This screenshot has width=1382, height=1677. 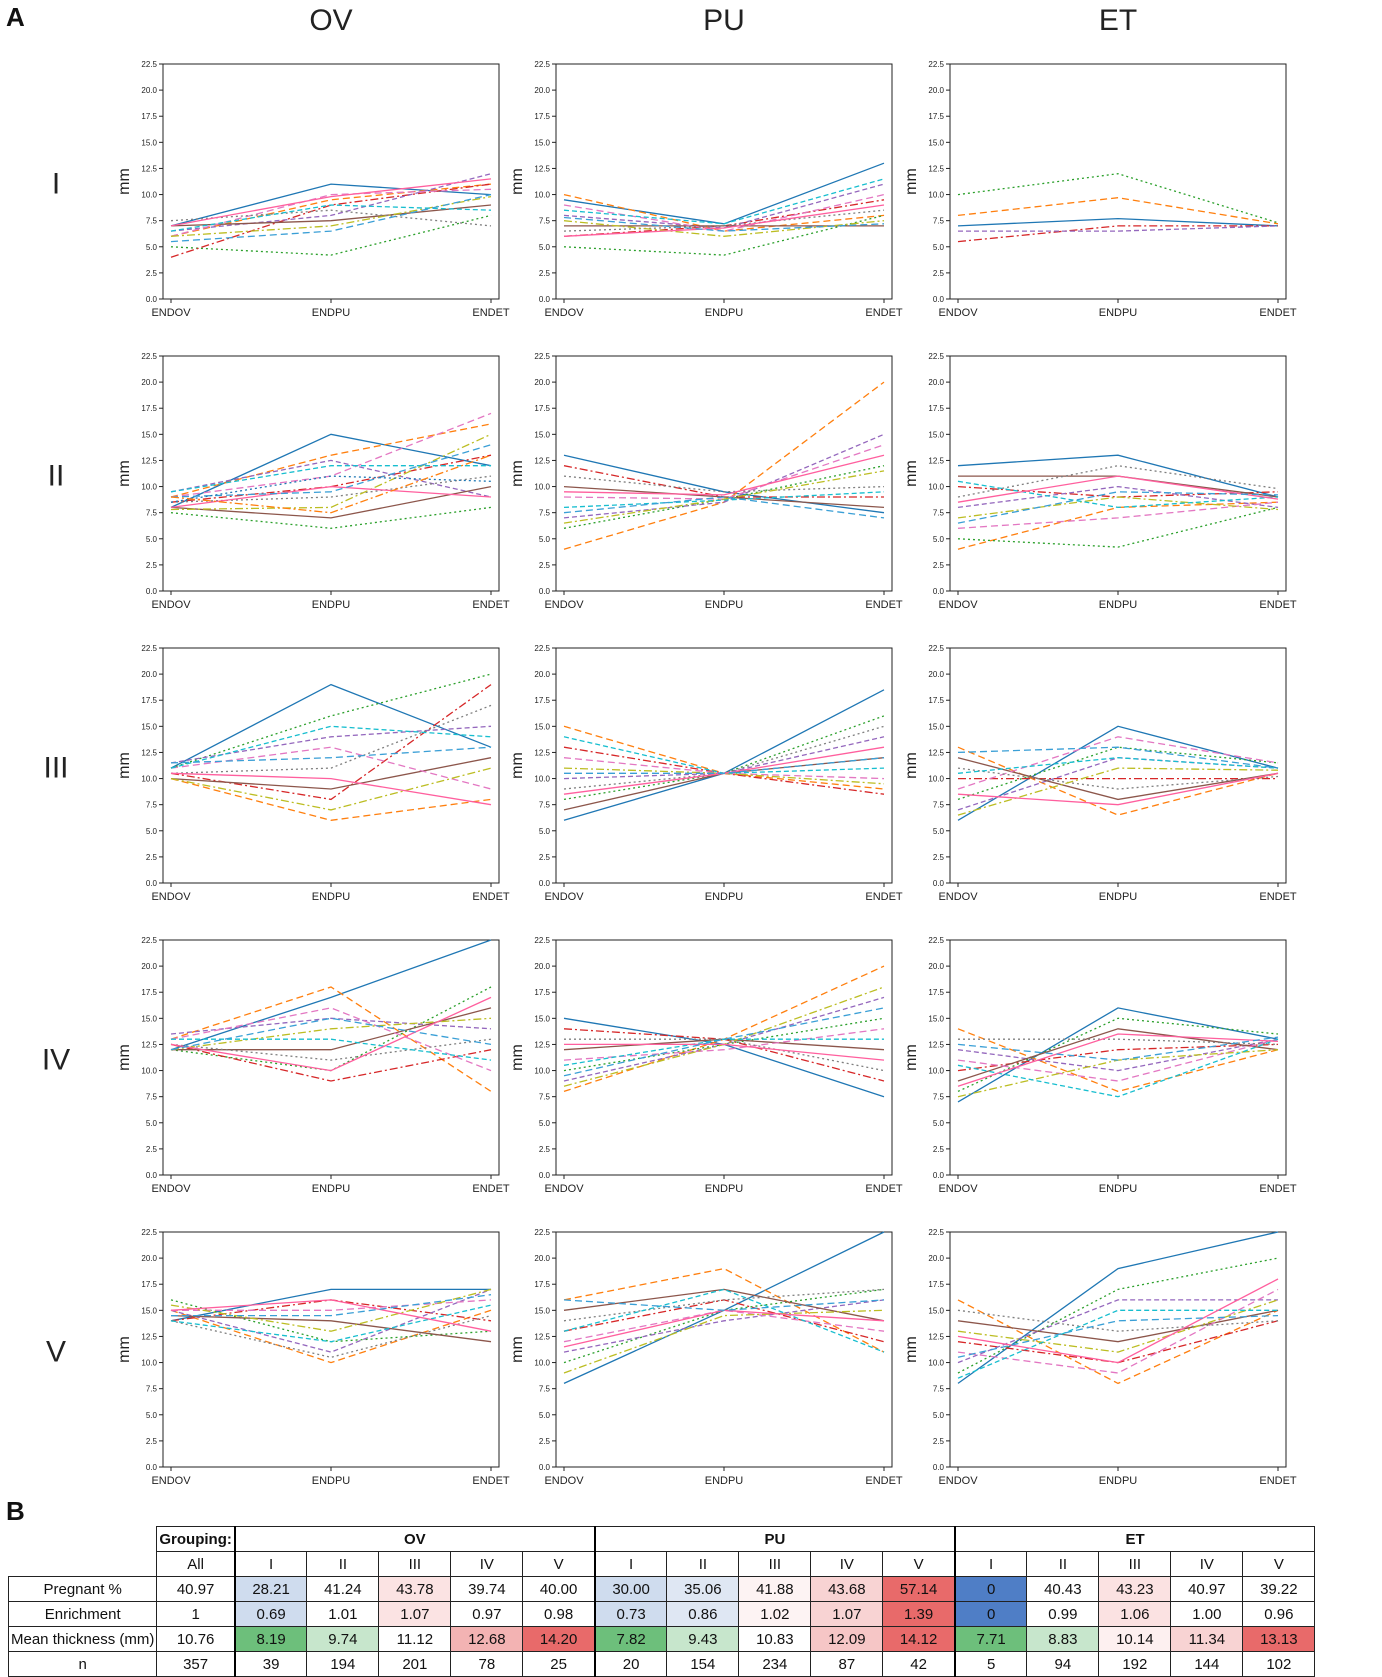 What do you see at coordinates (559, 1589) in the screenshot?
I see `table-cell: 40.00` at bounding box center [559, 1589].